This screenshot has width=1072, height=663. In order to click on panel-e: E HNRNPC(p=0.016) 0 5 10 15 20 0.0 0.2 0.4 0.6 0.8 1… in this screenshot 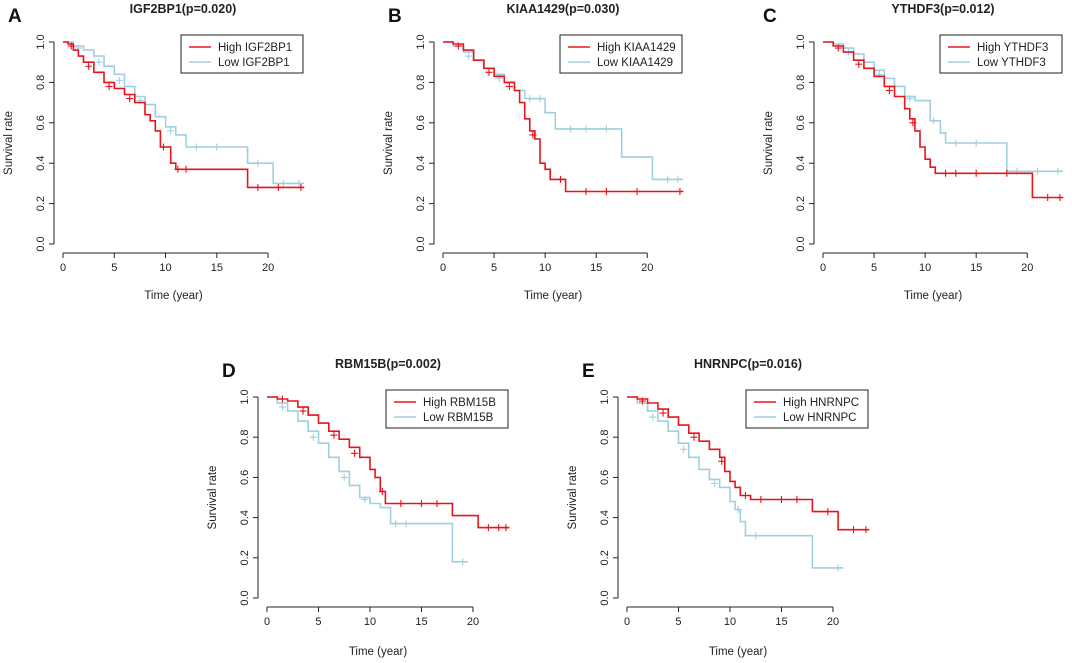, I will do `click(718, 507)`.